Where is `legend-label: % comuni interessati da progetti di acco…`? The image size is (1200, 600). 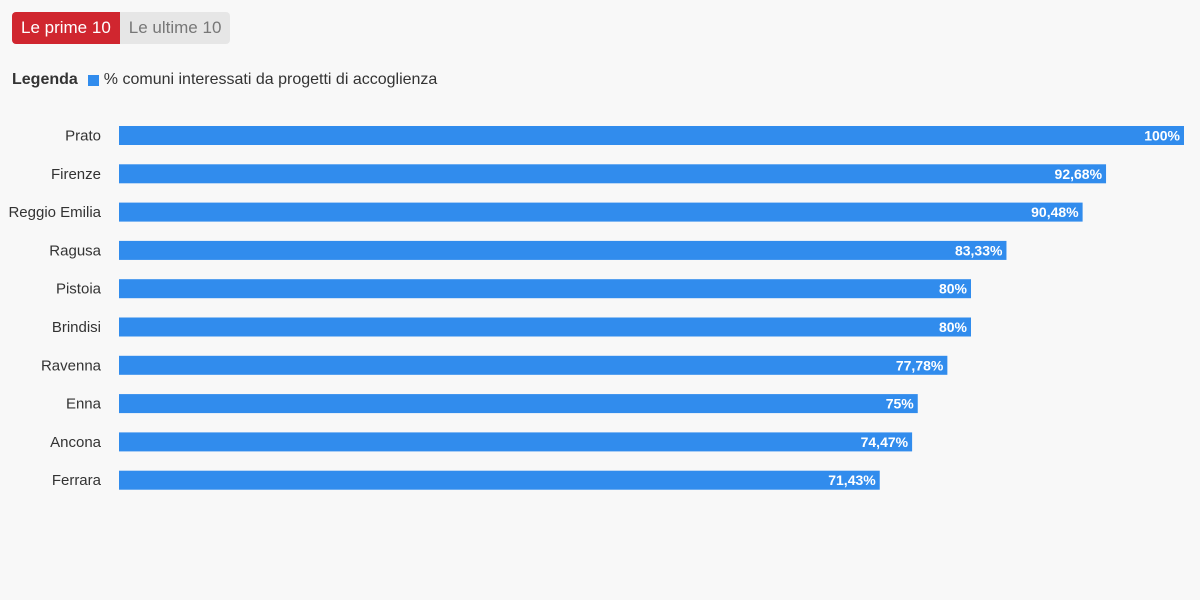
legend-label: % comuni interessati da progetti di acco… is located at coordinates (270, 79).